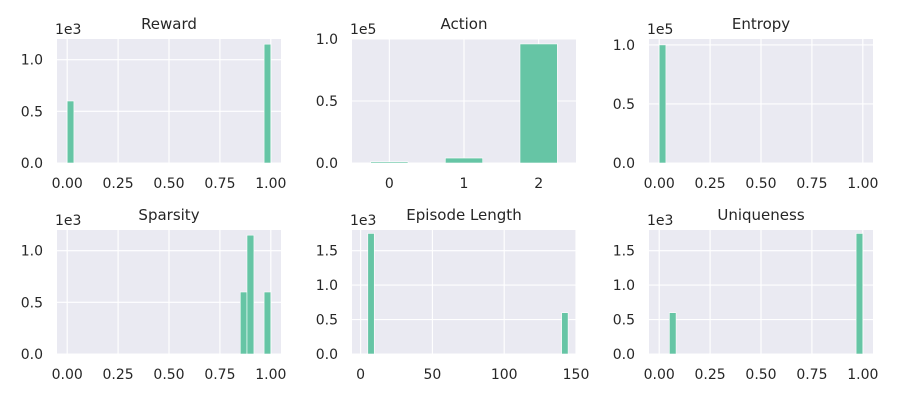 Image resolution: width=900 pixels, height=400 pixels. Describe the element at coordinates (446, 103) in the screenshot. I see `chart-action: 0 1 2 0.0 0.5 1.0 1e5 Action` at that location.